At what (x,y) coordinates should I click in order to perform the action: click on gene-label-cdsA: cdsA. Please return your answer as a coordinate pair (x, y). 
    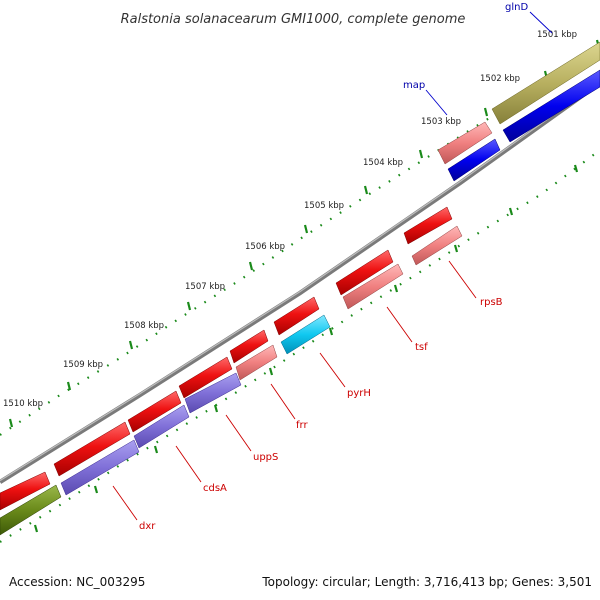
    Looking at the image, I should click on (215, 488).